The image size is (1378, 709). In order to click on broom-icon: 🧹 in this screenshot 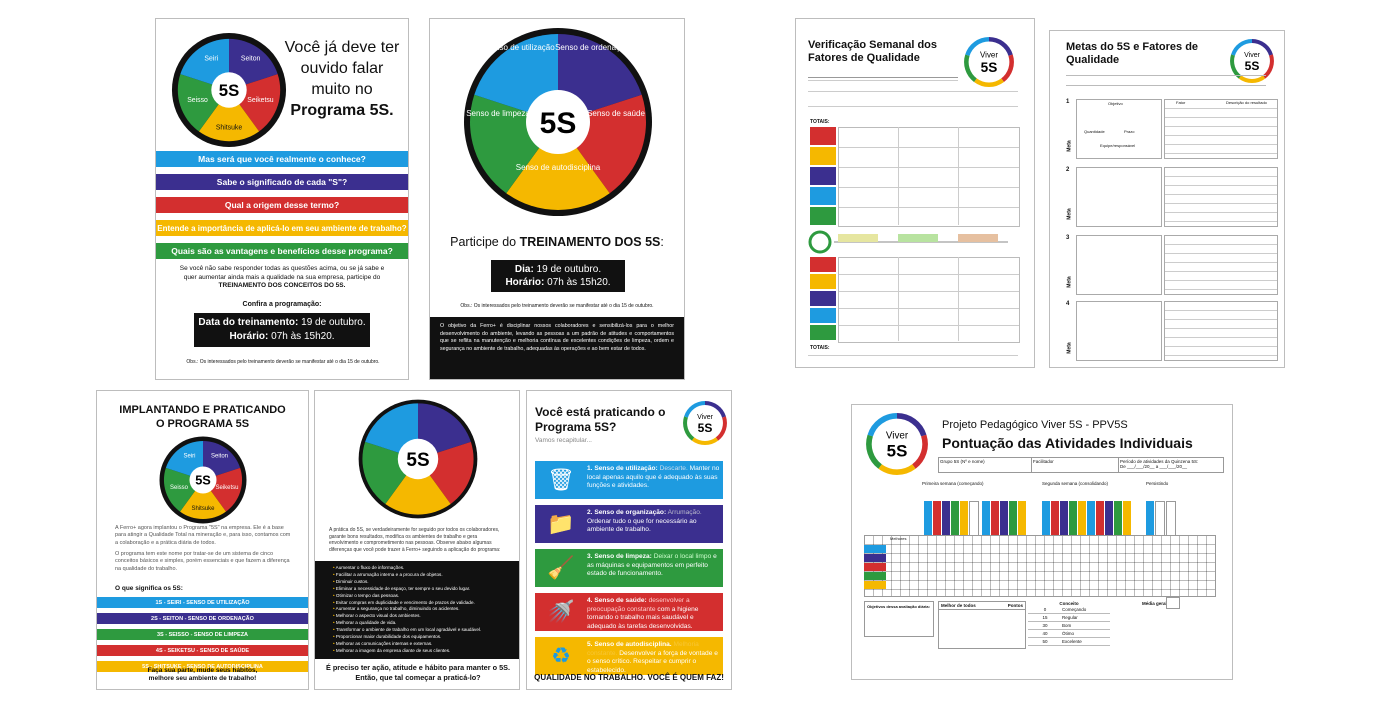, I will do `click(561, 567)`.